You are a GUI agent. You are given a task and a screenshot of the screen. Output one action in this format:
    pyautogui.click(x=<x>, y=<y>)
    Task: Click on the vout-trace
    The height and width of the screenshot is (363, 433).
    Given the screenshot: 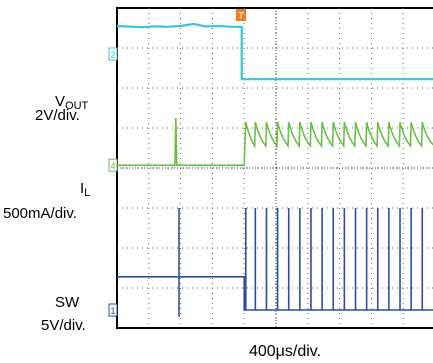 What is the action you would take?
    pyautogui.click(x=274, y=51)
    